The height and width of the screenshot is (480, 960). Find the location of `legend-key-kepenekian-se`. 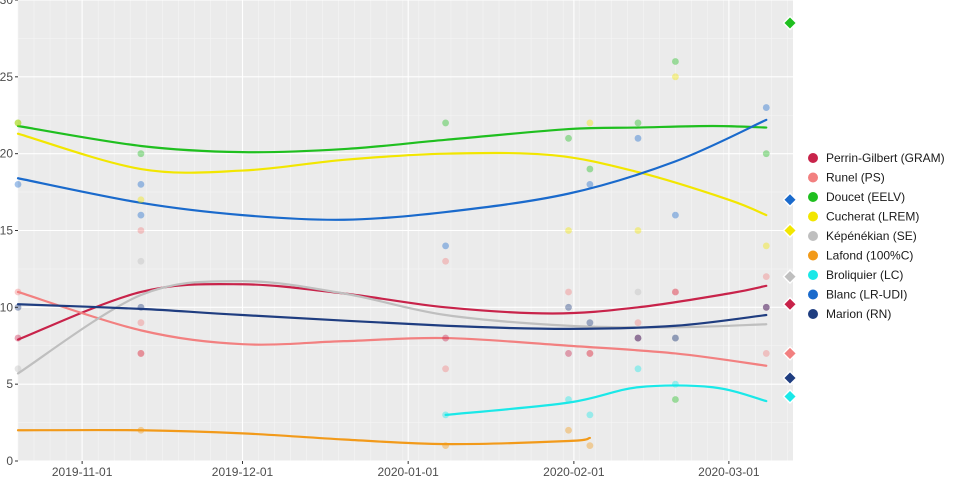

legend-key-kepenekian-se is located at coordinates (813, 236).